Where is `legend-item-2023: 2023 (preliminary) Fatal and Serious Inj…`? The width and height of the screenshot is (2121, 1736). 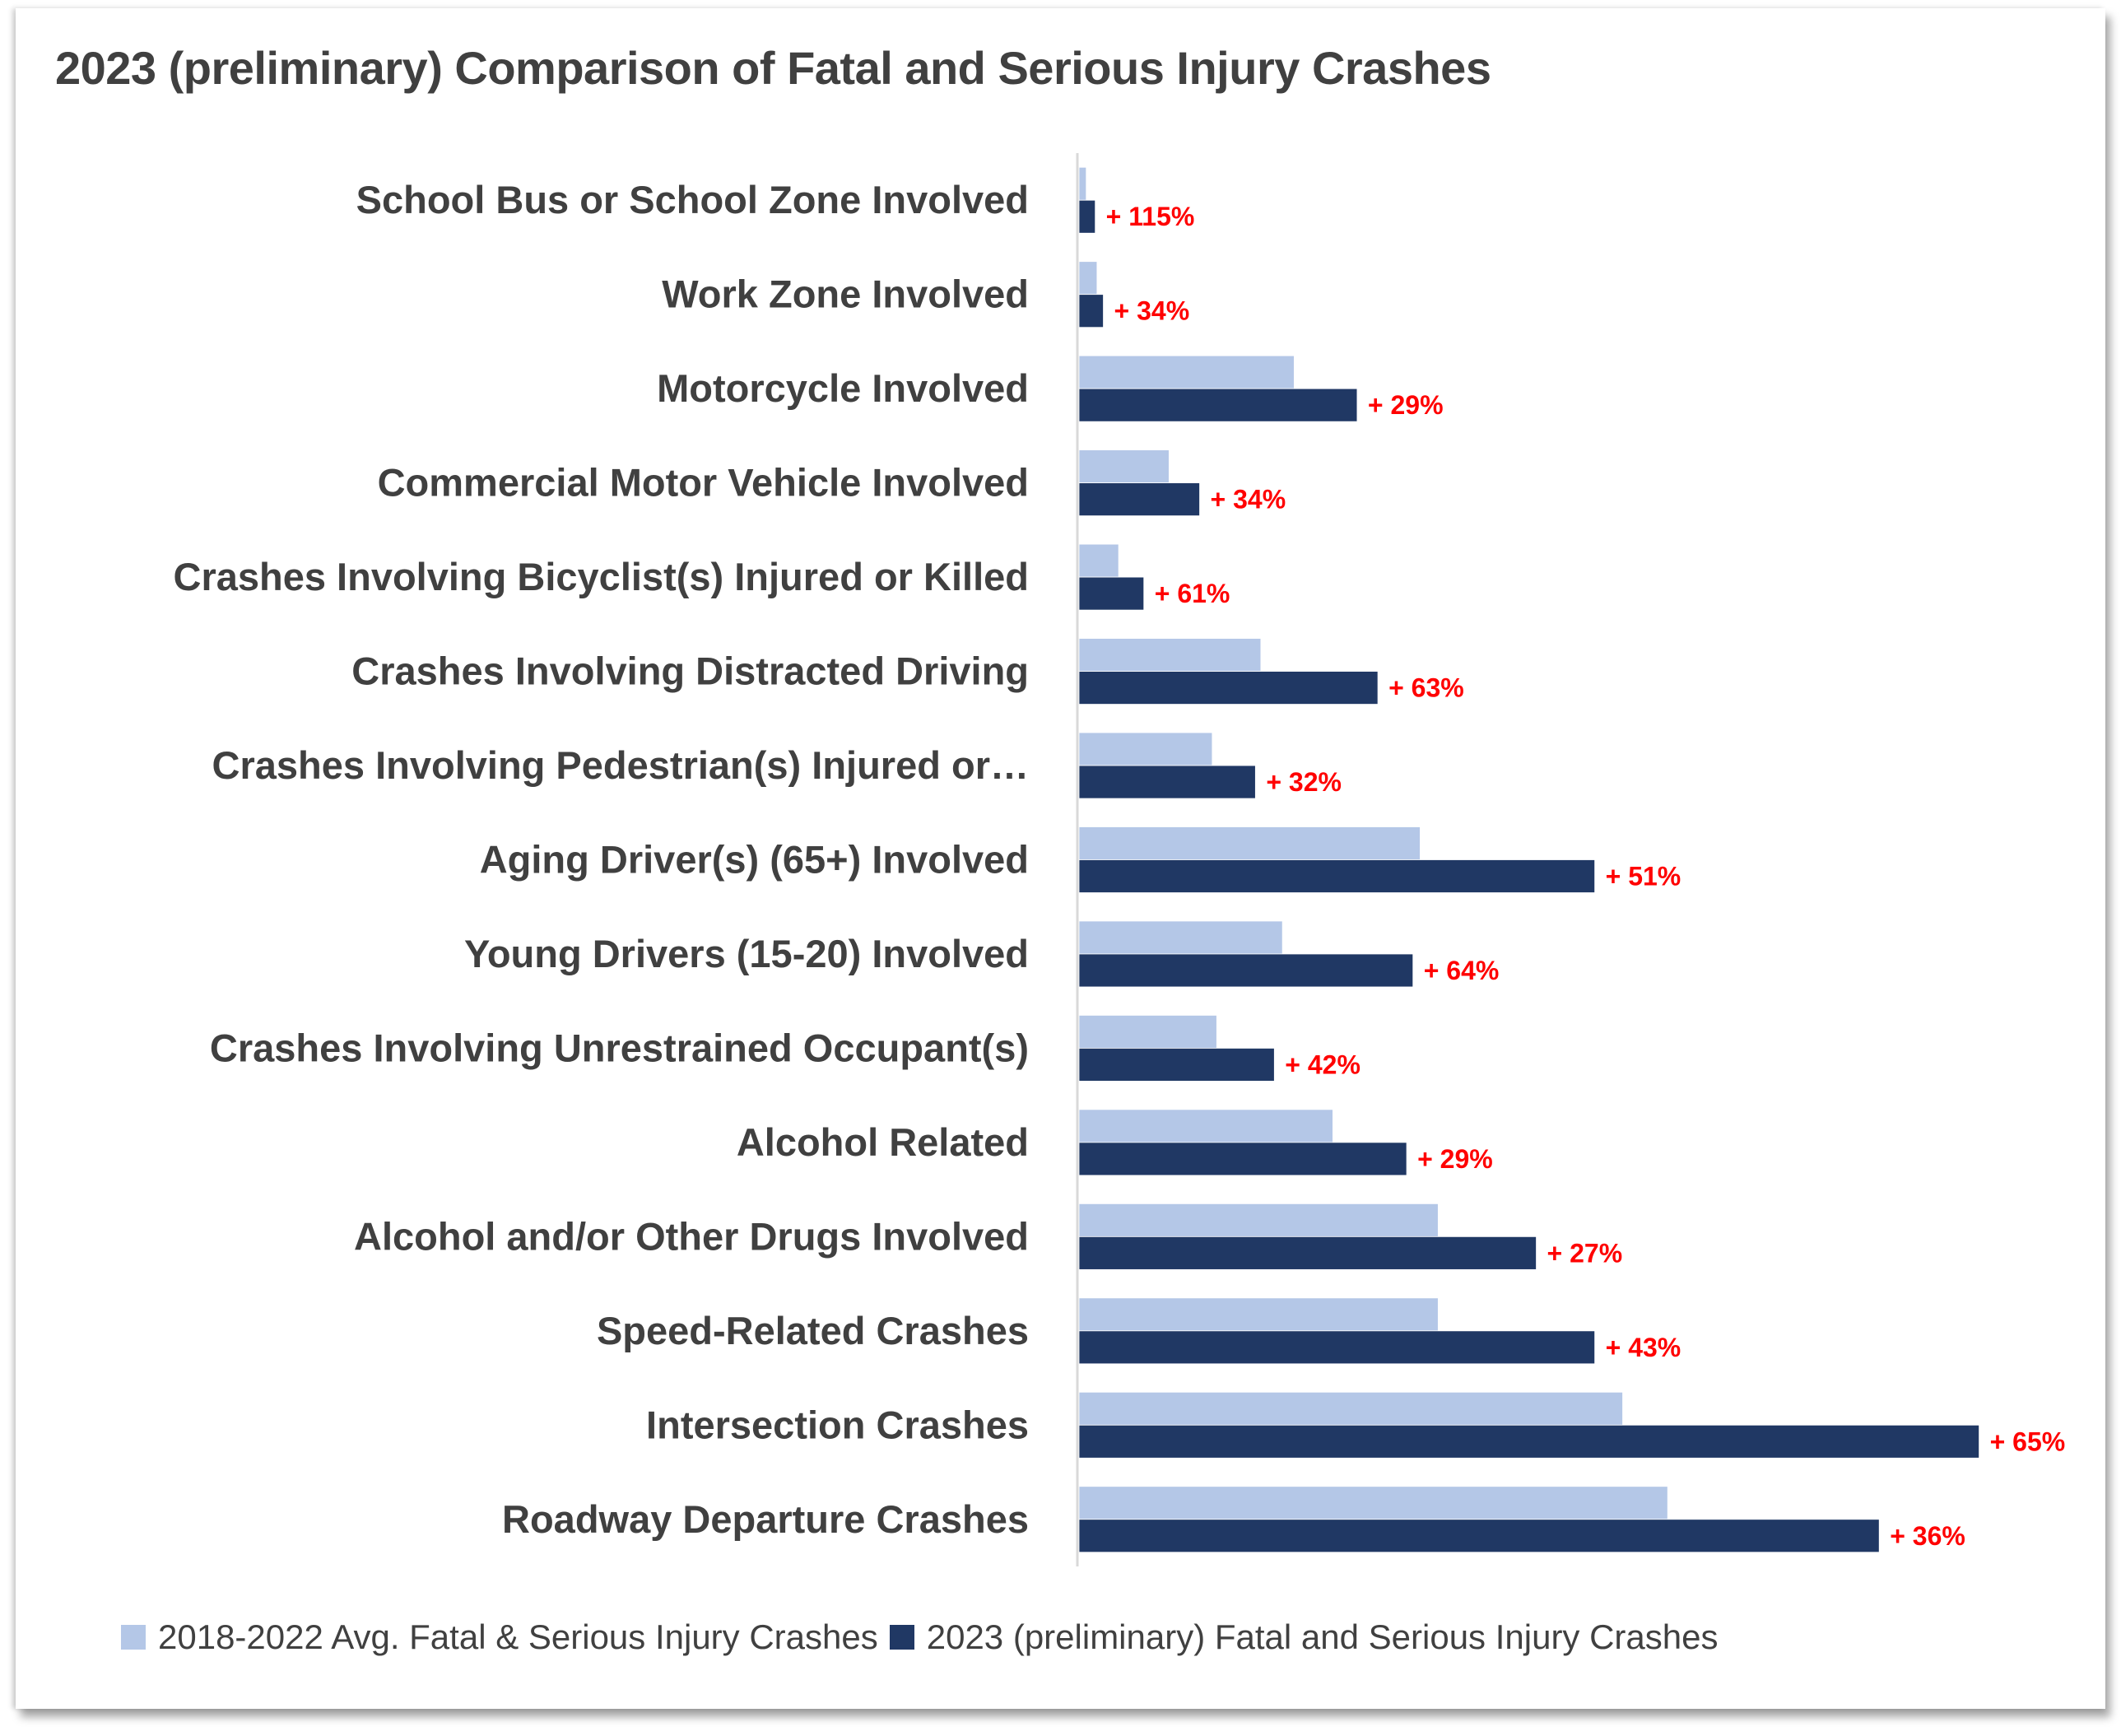 legend-item-2023: 2023 (preliminary) Fatal and Serious Inj… is located at coordinates (1304, 1637).